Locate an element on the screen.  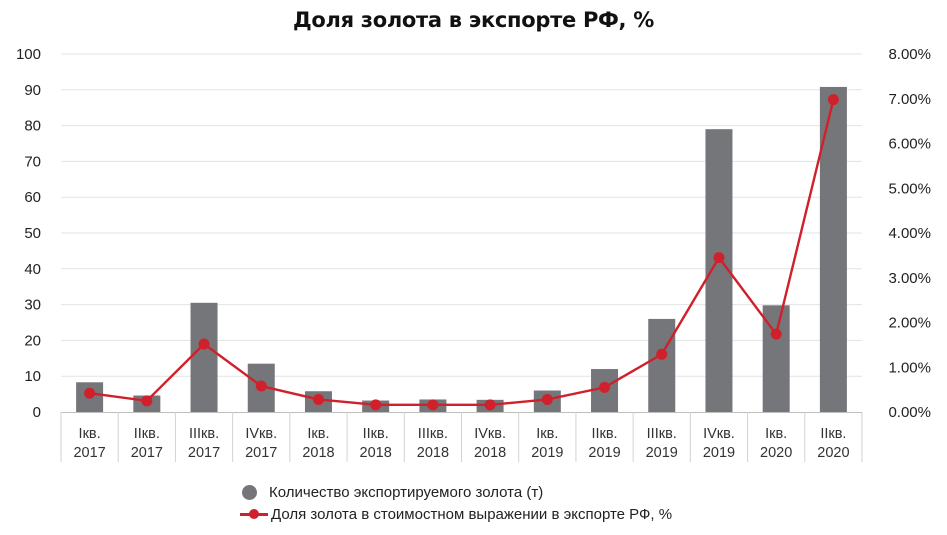
y-left-tick-label: 40 is located at coordinates (32, 269).